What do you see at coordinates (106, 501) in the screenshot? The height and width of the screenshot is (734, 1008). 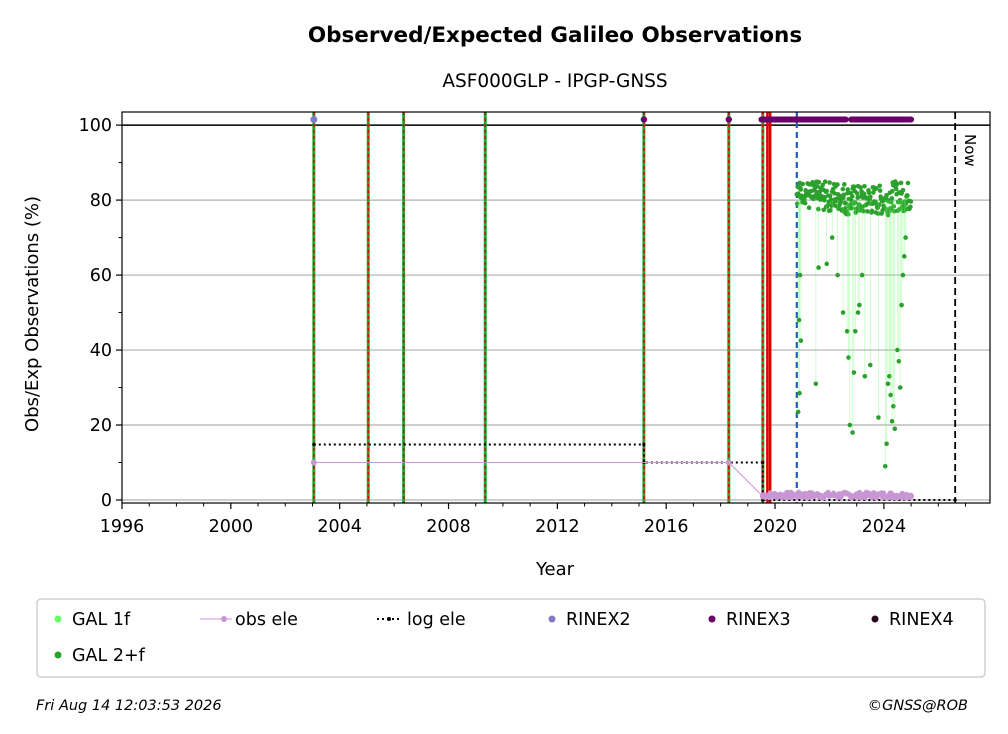 I see `y-tick-label: 0` at bounding box center [106, 501].